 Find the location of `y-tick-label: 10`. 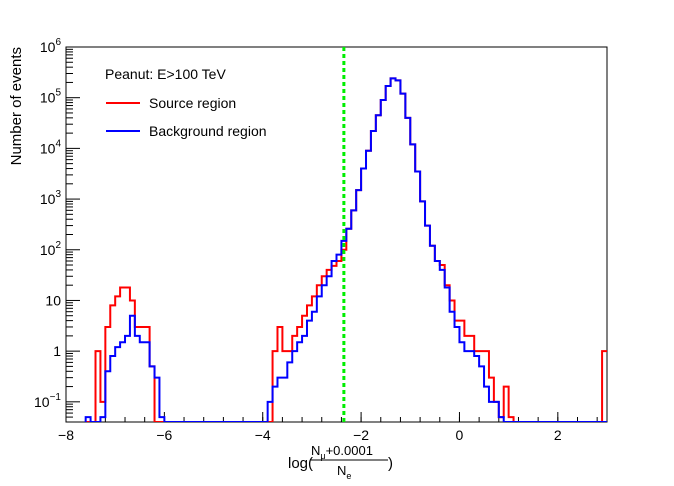

y-tick-label: 10 is located at coordinates (53, 300).